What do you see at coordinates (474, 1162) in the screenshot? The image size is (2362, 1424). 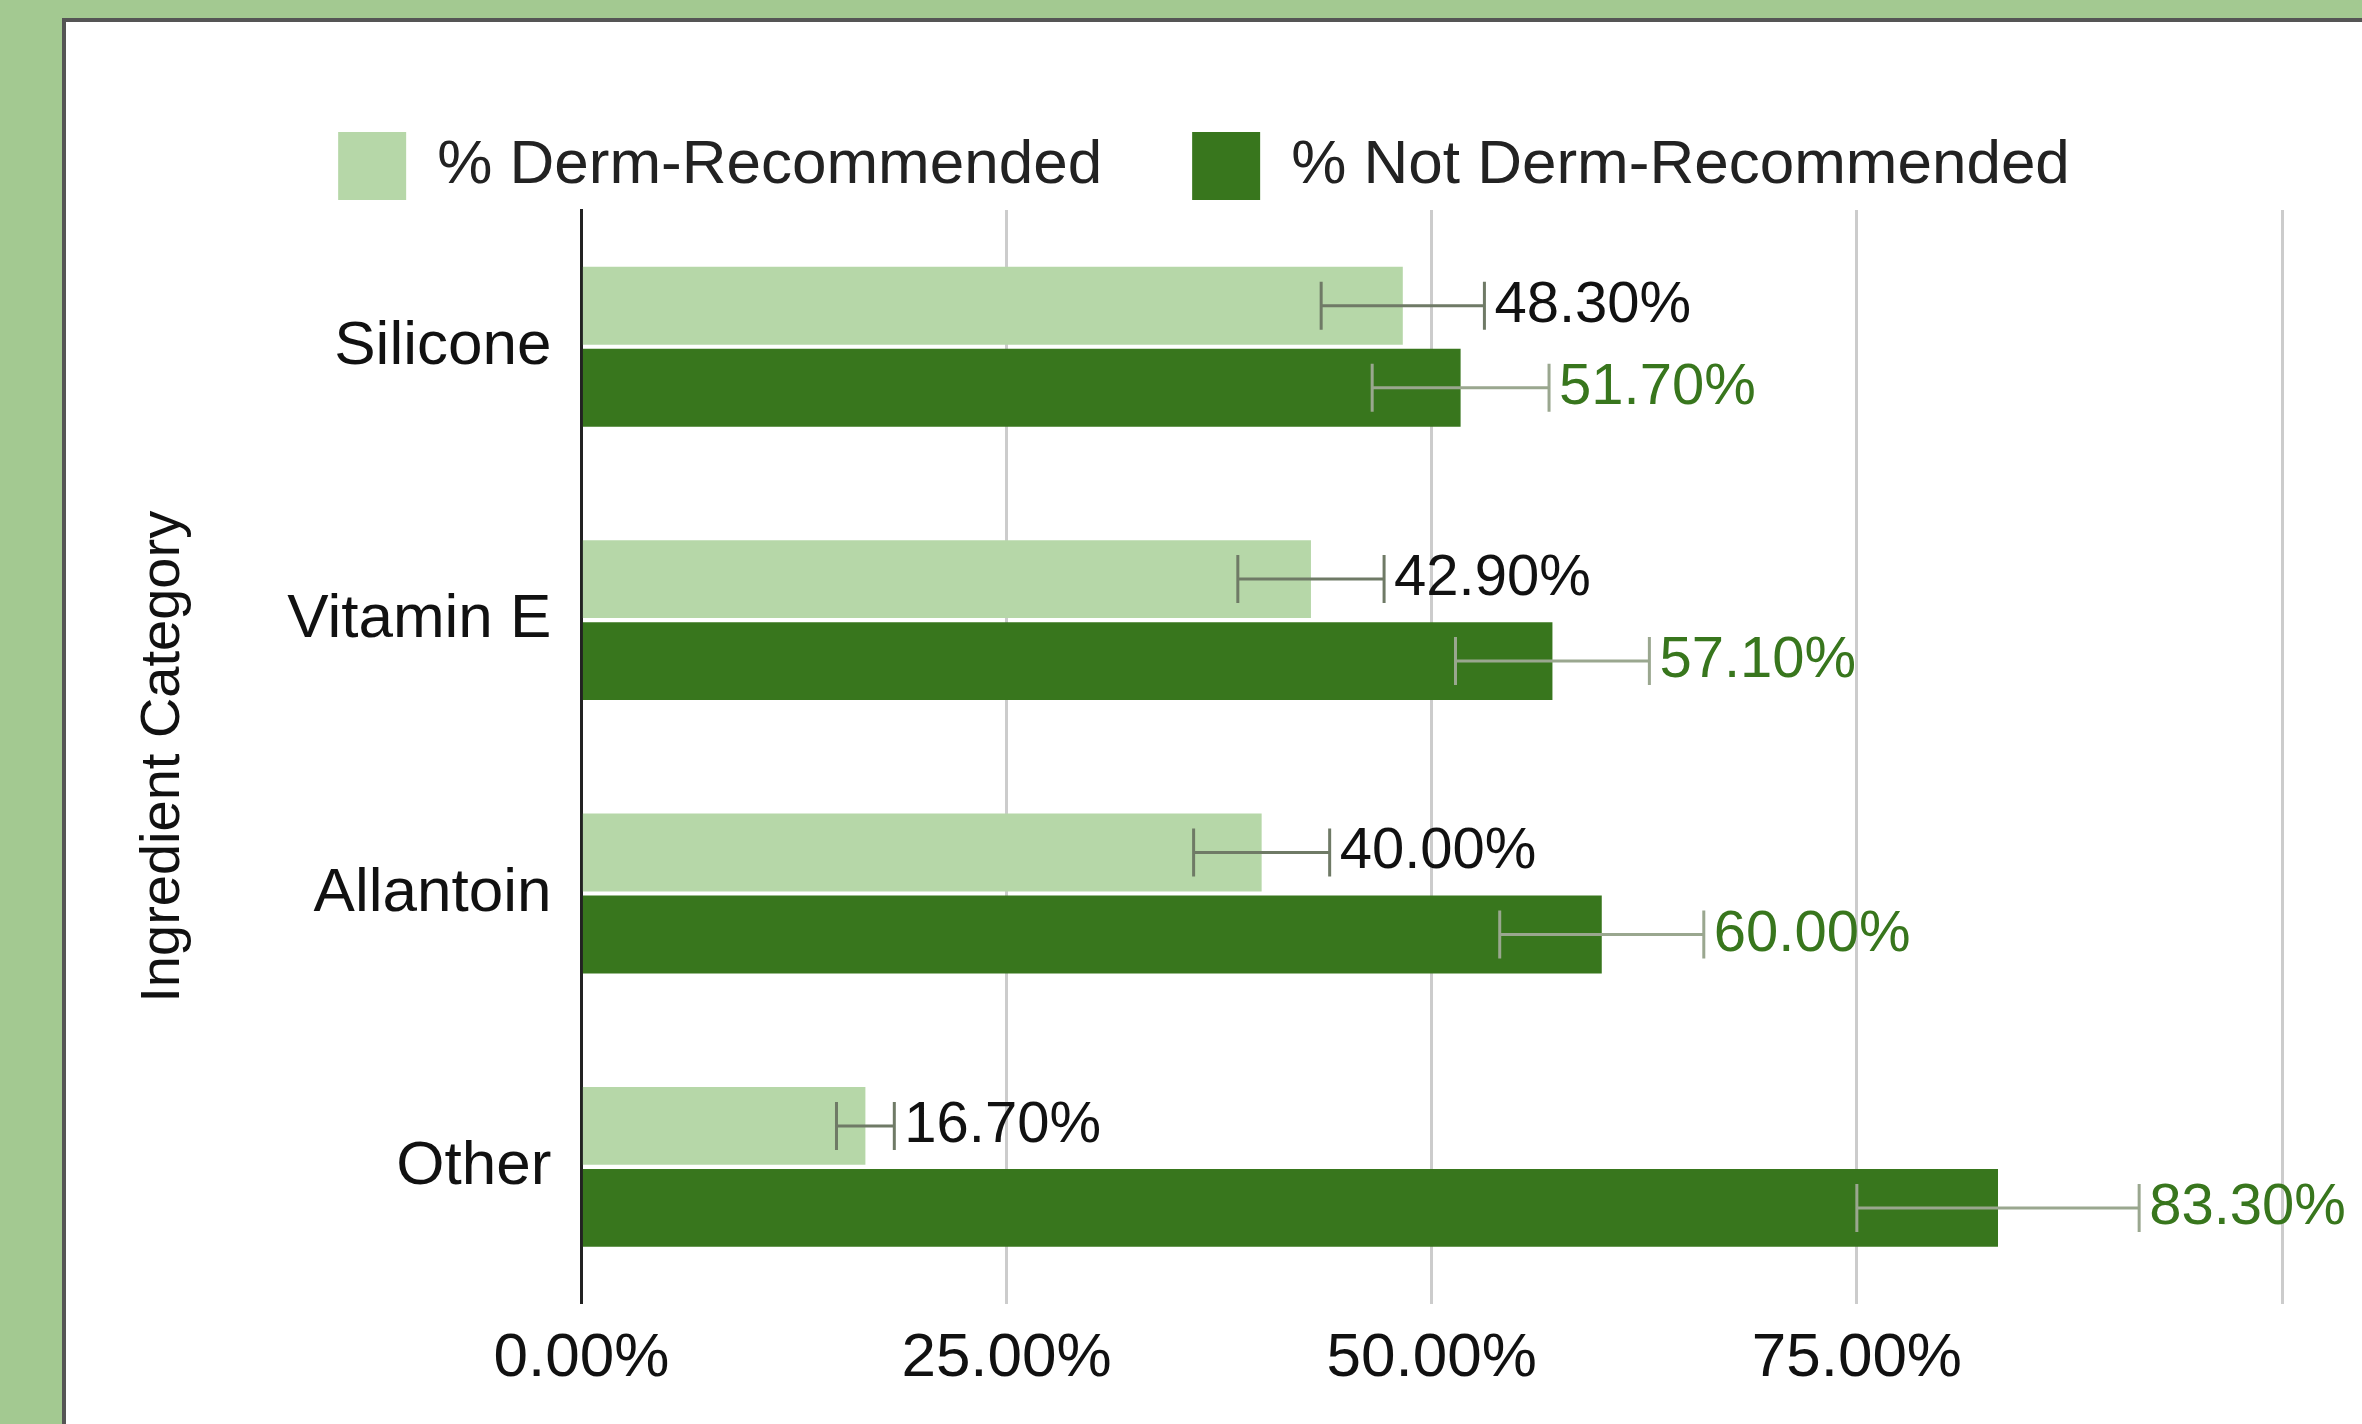 I see `y-tick-label: Other` at bounding box center [474, 1162].